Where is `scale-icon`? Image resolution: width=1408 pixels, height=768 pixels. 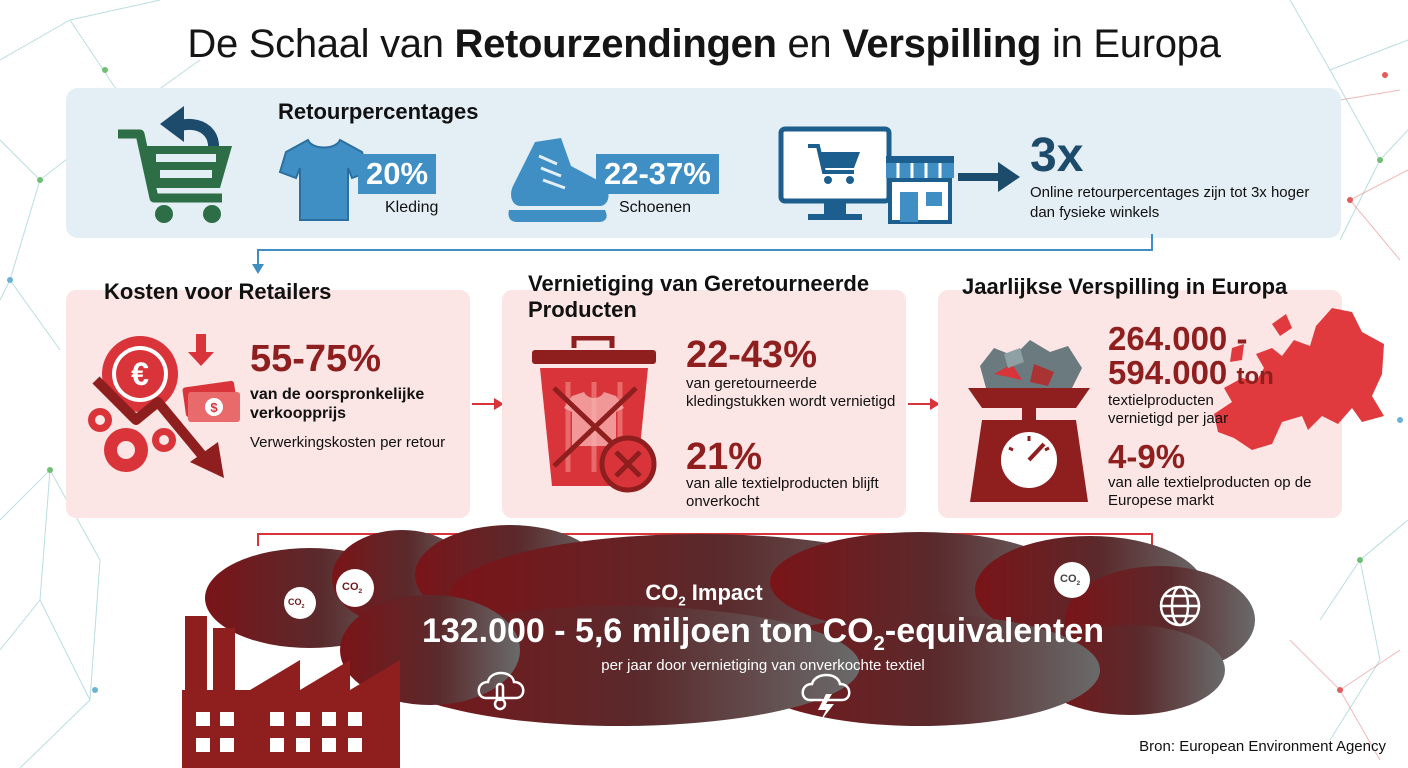 scale-icon is located at coordinates (1029, 421).